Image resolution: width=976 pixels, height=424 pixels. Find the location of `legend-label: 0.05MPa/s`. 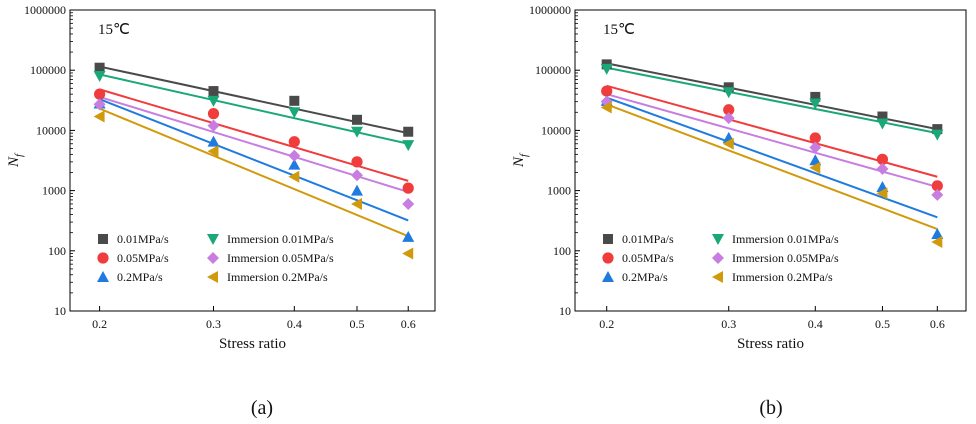

legend-label: 0.05MPa/s is located at coordinates (143, 258).